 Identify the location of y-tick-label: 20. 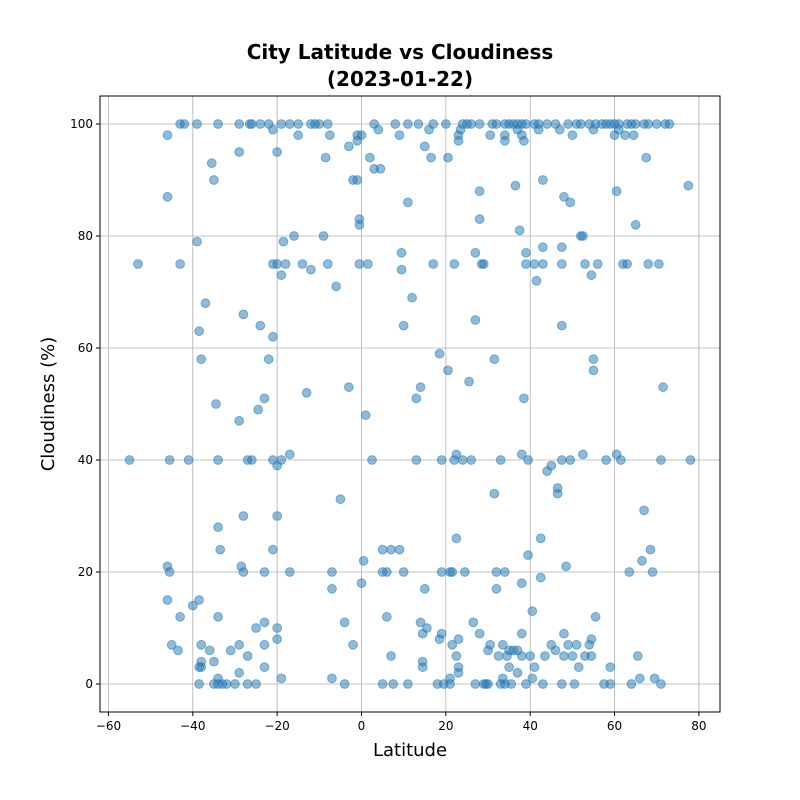
(85, 572).